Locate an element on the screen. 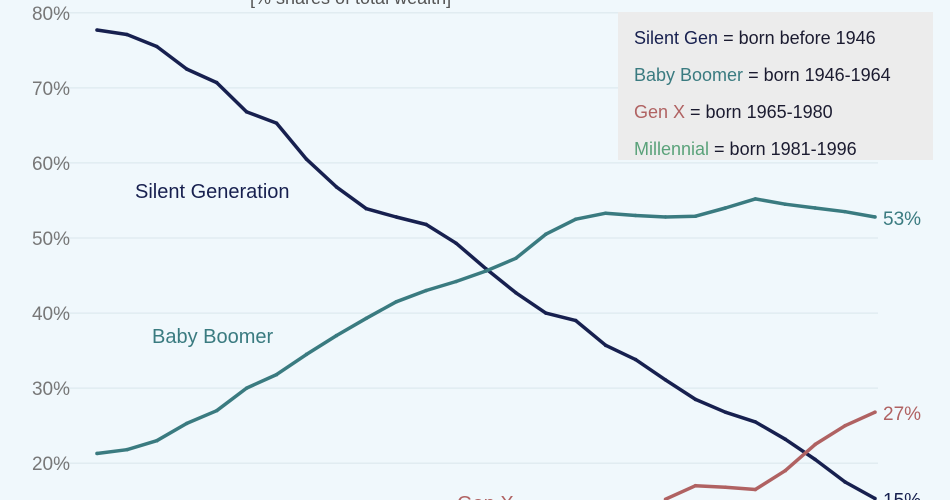 The image size is (950, 500). y-tick-label: 80% is located at coordinates (51, 14).